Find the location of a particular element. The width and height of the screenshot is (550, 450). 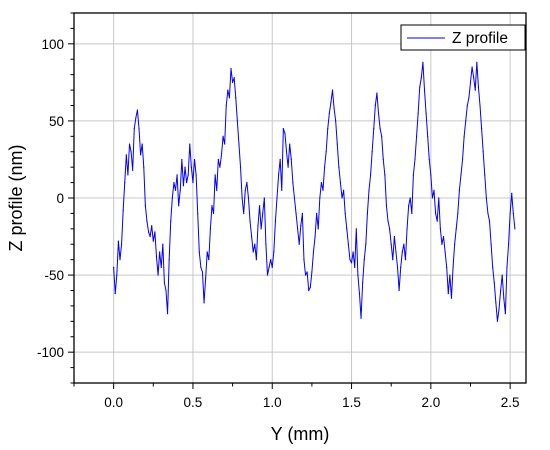

legend-label: Z profile is located at coordinates (480, 38).